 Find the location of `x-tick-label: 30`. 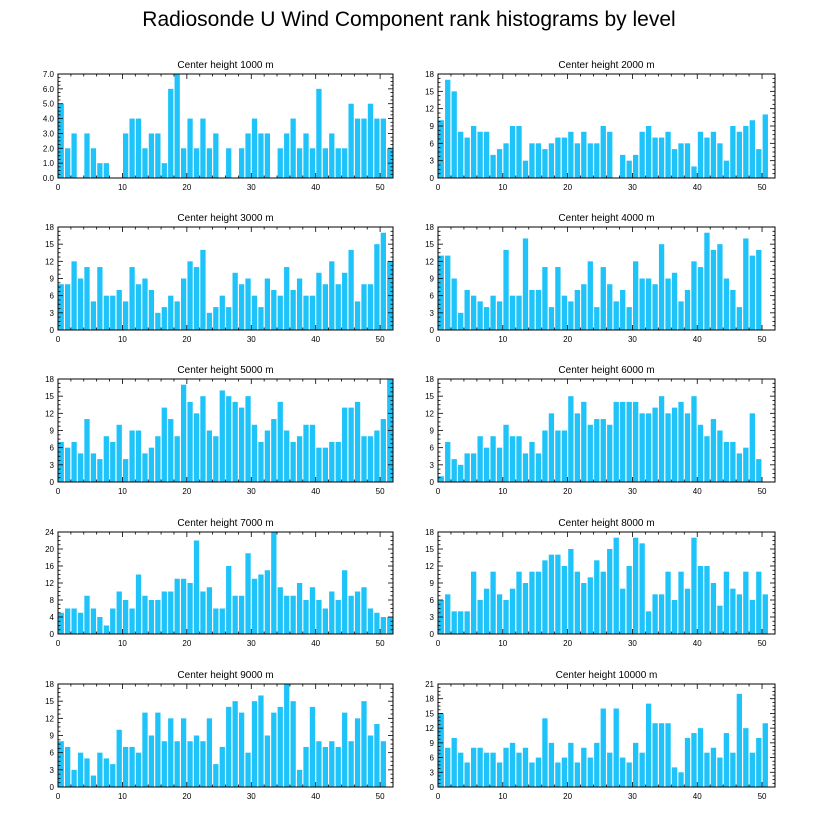

x-tick-label: 30 is located at coordinates (632, 796).